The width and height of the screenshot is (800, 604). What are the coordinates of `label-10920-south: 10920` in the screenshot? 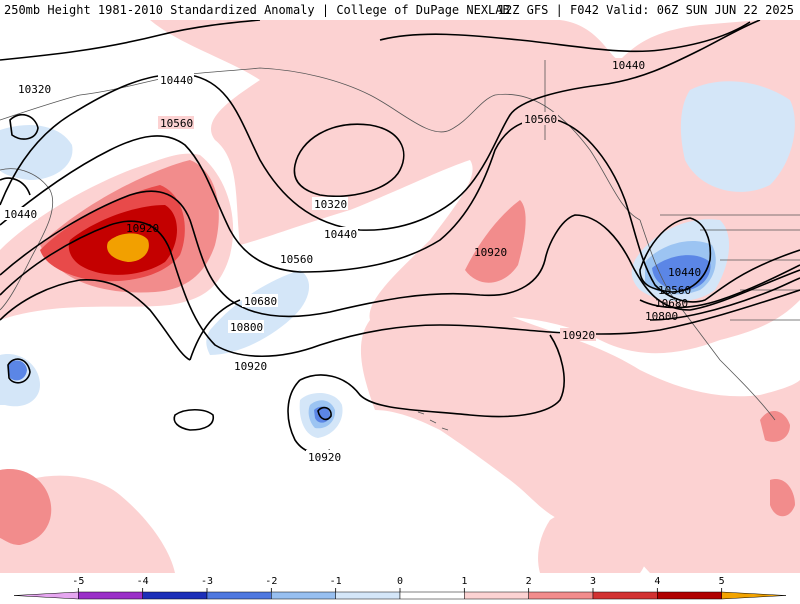 It's located at (324, 457).